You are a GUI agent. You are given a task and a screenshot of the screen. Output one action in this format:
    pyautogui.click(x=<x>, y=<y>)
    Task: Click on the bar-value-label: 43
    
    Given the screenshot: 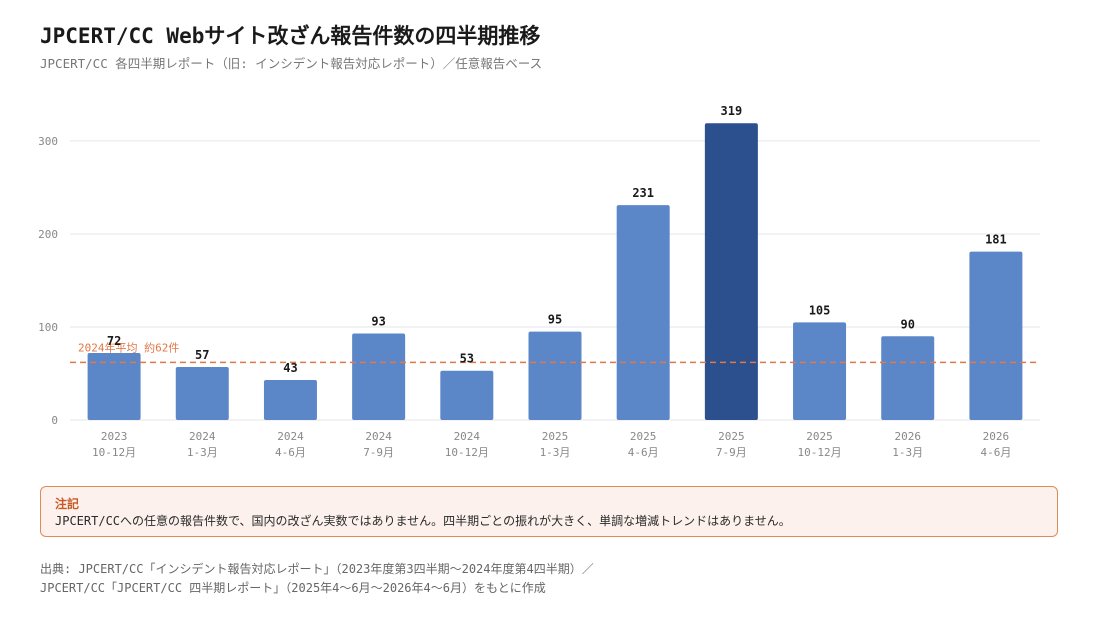 What is the action you would take?
    pyautogui.click(x=290, y=368)
    